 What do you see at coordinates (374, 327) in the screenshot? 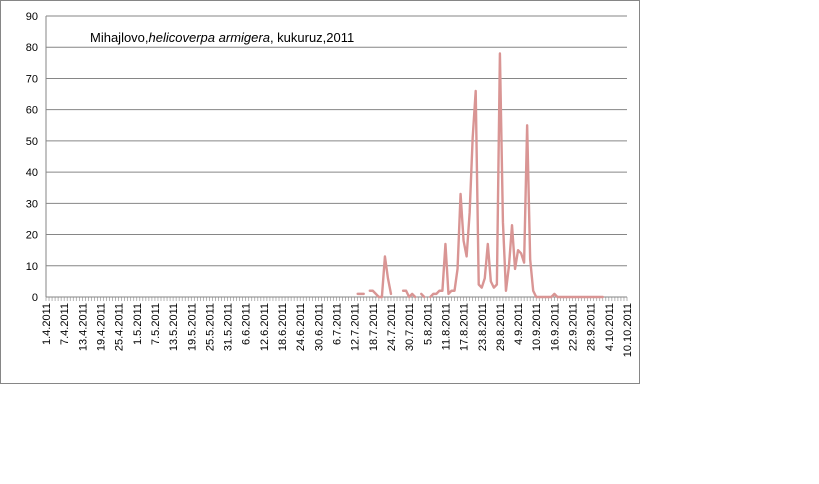
I see `x-tick-label: 18.7.2011` at bounding box center [374, 327].